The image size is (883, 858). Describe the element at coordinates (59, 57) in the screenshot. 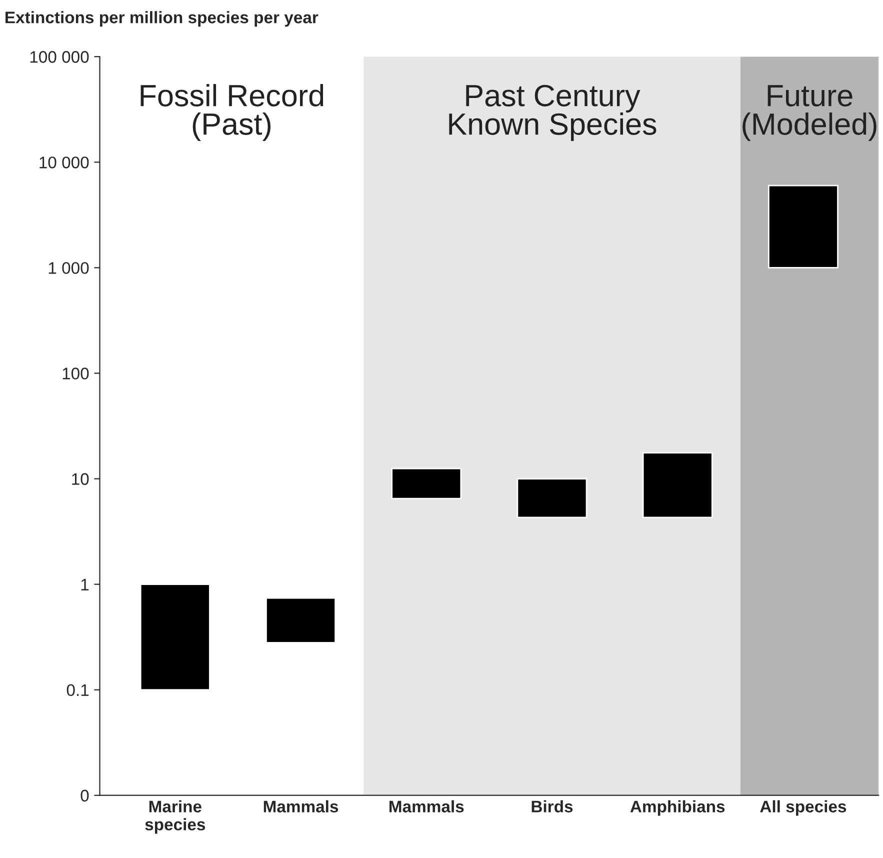

I see `y-tick-label: 100 000` at that location.